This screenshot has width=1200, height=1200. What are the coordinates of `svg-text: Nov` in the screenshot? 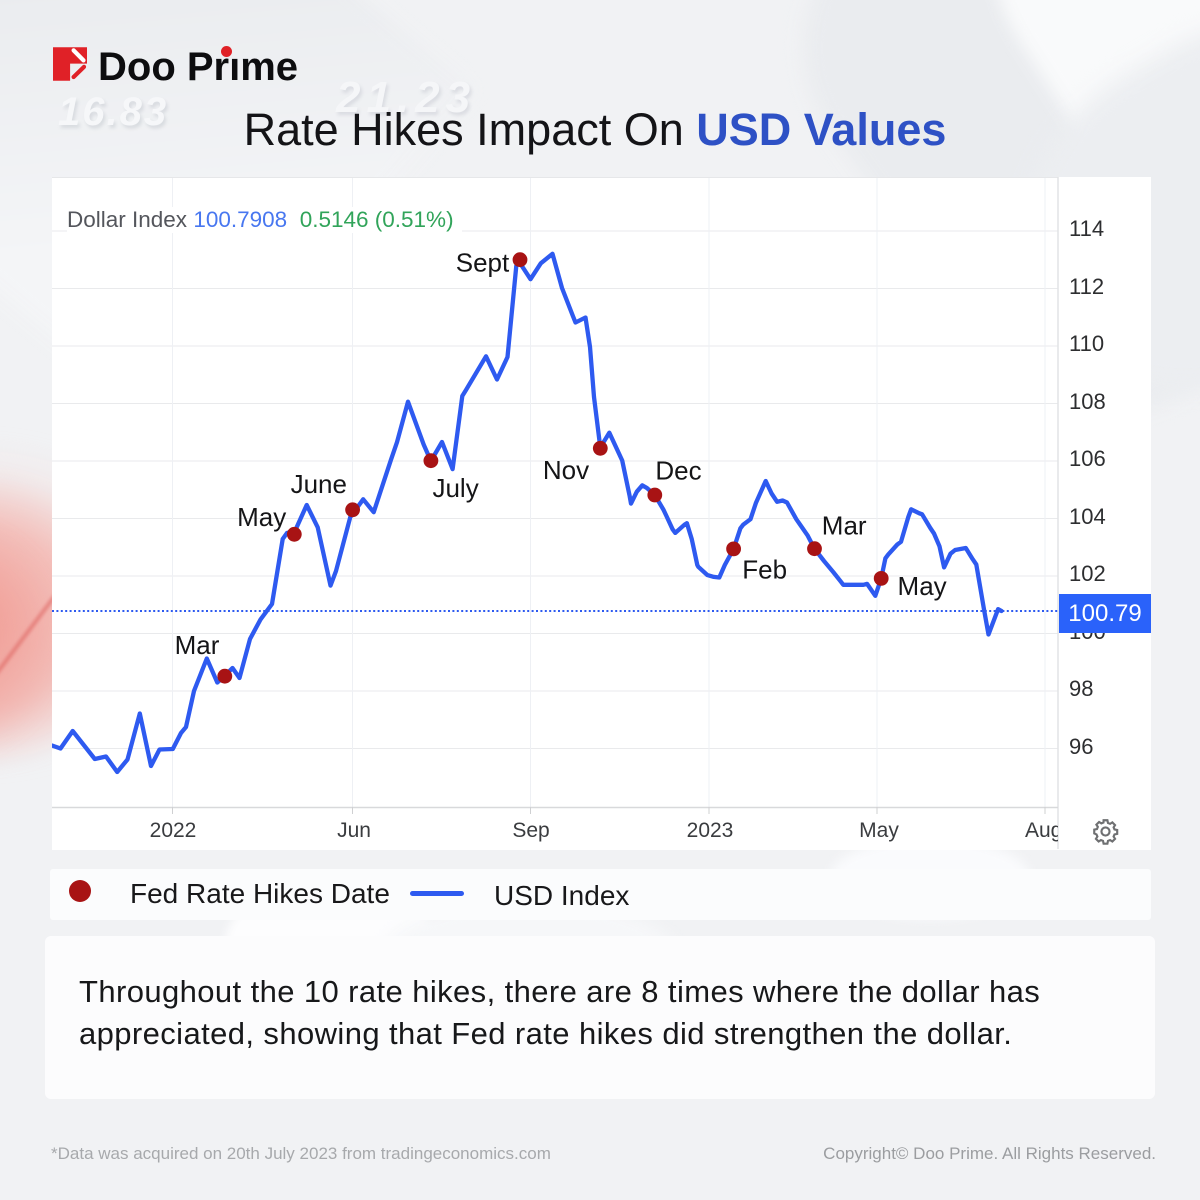 It's located at (566, 470).